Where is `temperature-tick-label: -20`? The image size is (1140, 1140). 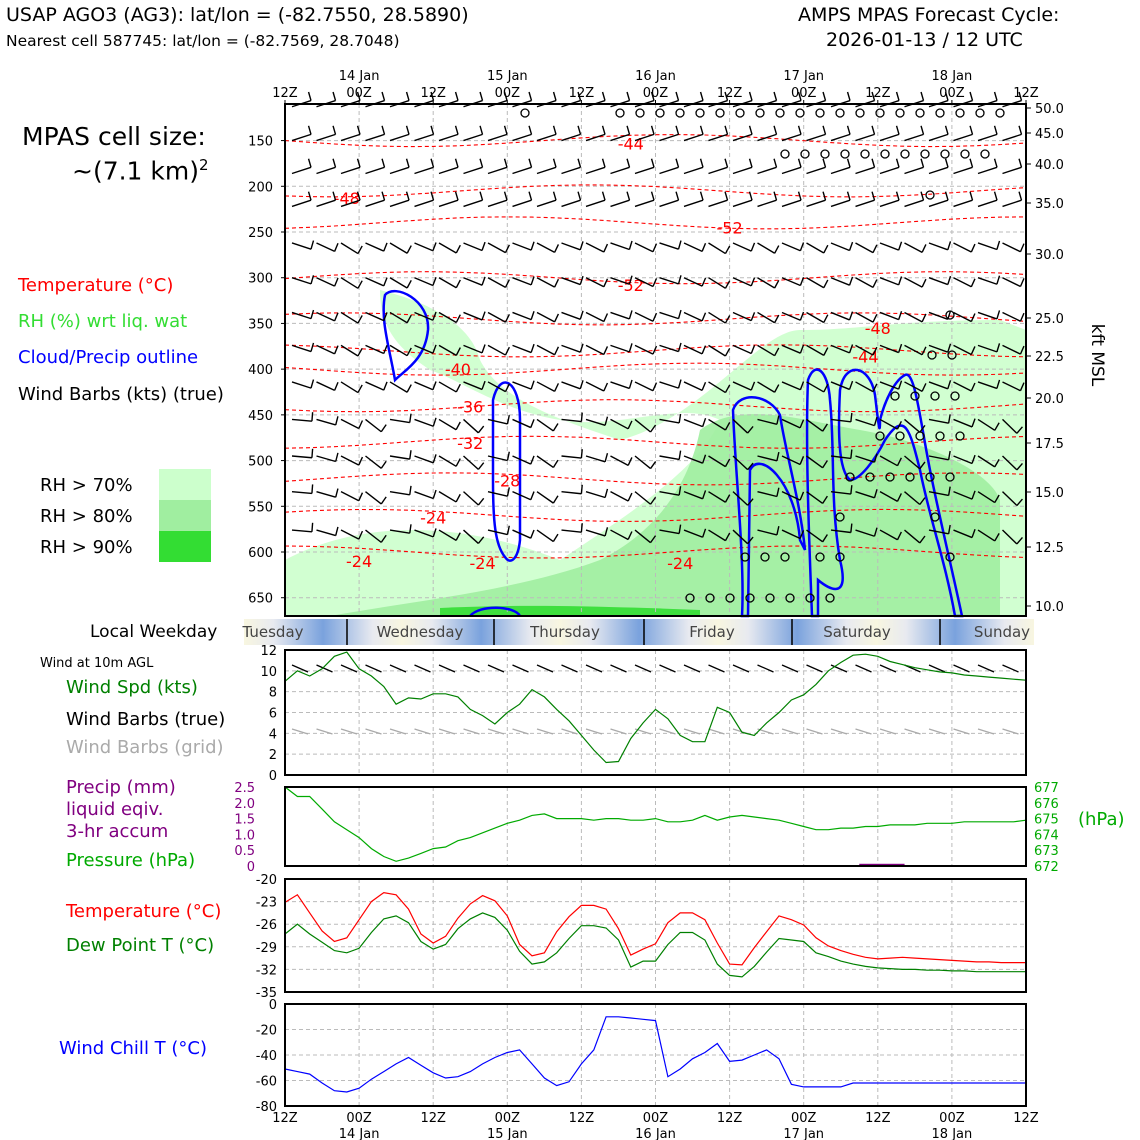
temperature-tick-label: -20 is located at coordinates (266, 880).